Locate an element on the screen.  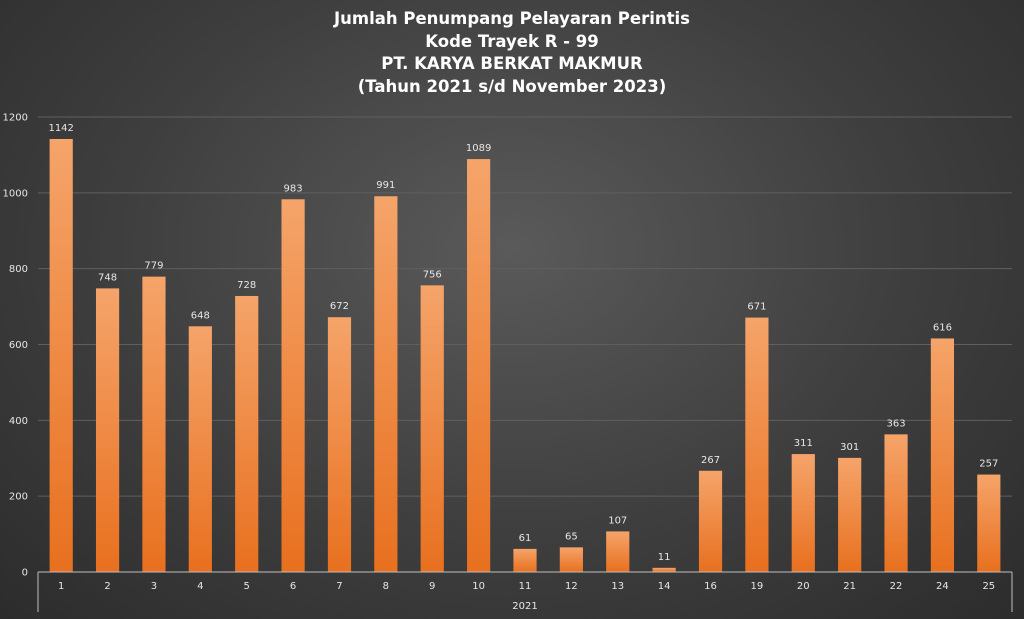
bar-value-label: 107 is located at coordinates (617, 520).